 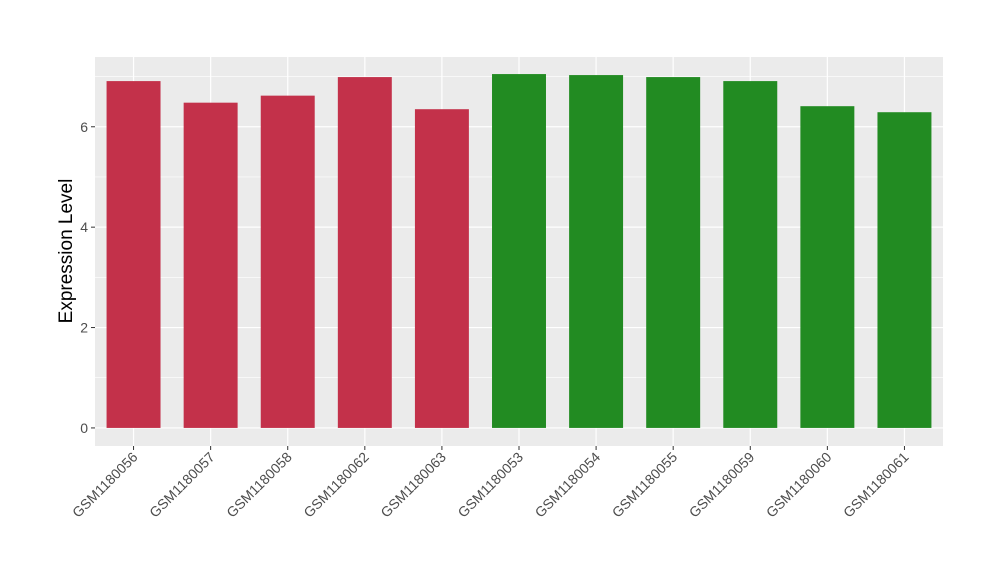 I want to click on bar-GSM1180057, so click(x=210, y=265).